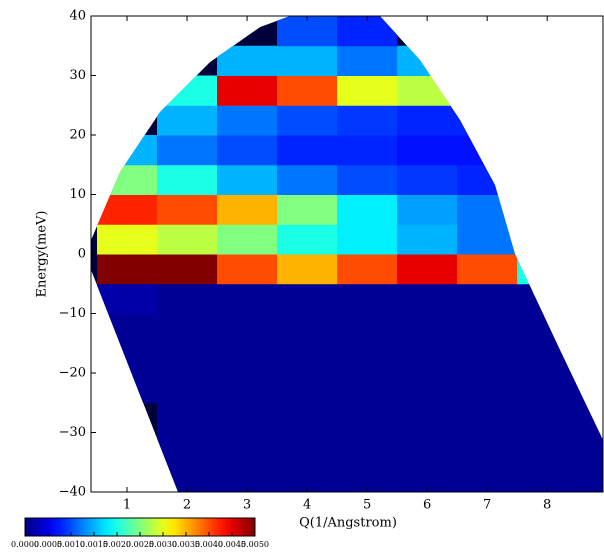 This screenshot has height=554, width=604. I want to click on colorbar-tick-label: 0.0050, so click(255, 544).